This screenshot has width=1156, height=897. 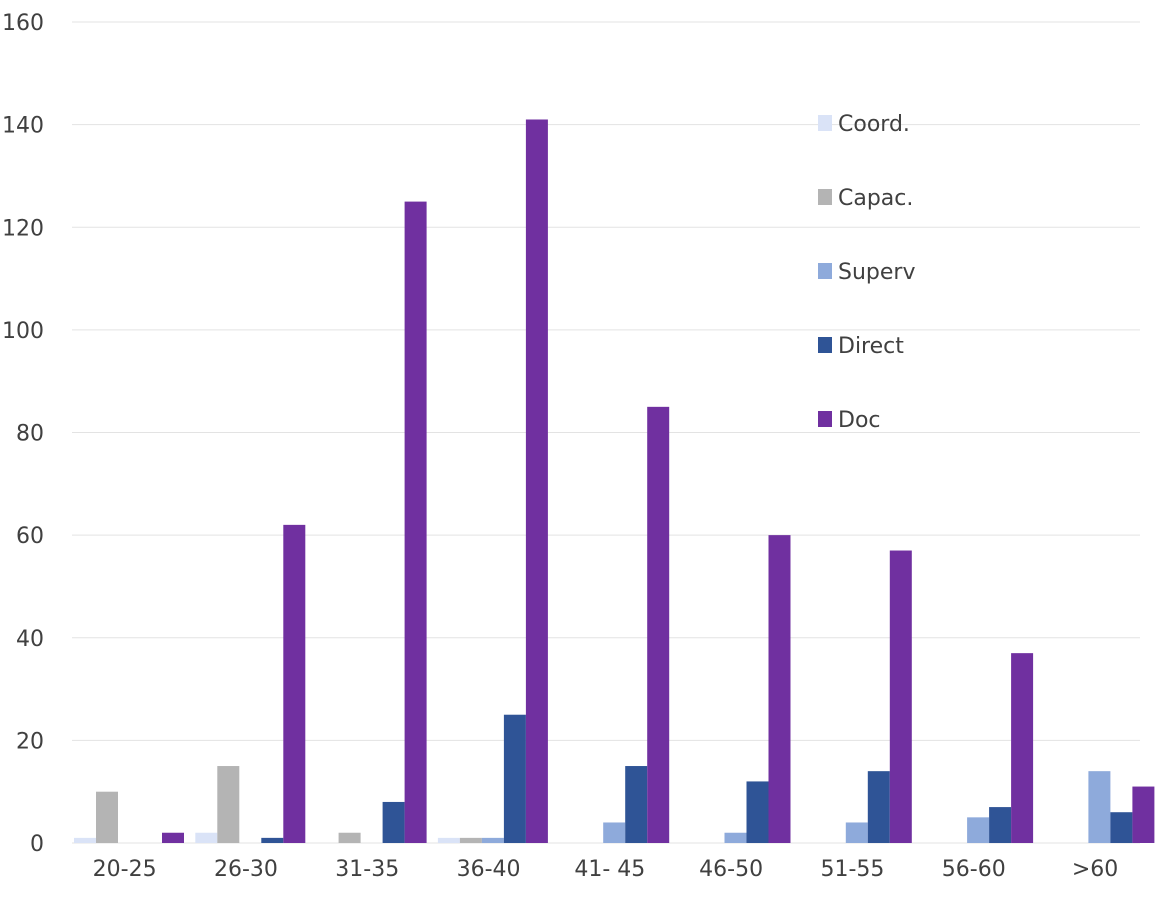 I want to click on y-tick-label: 0, so click(x=37, y=844).